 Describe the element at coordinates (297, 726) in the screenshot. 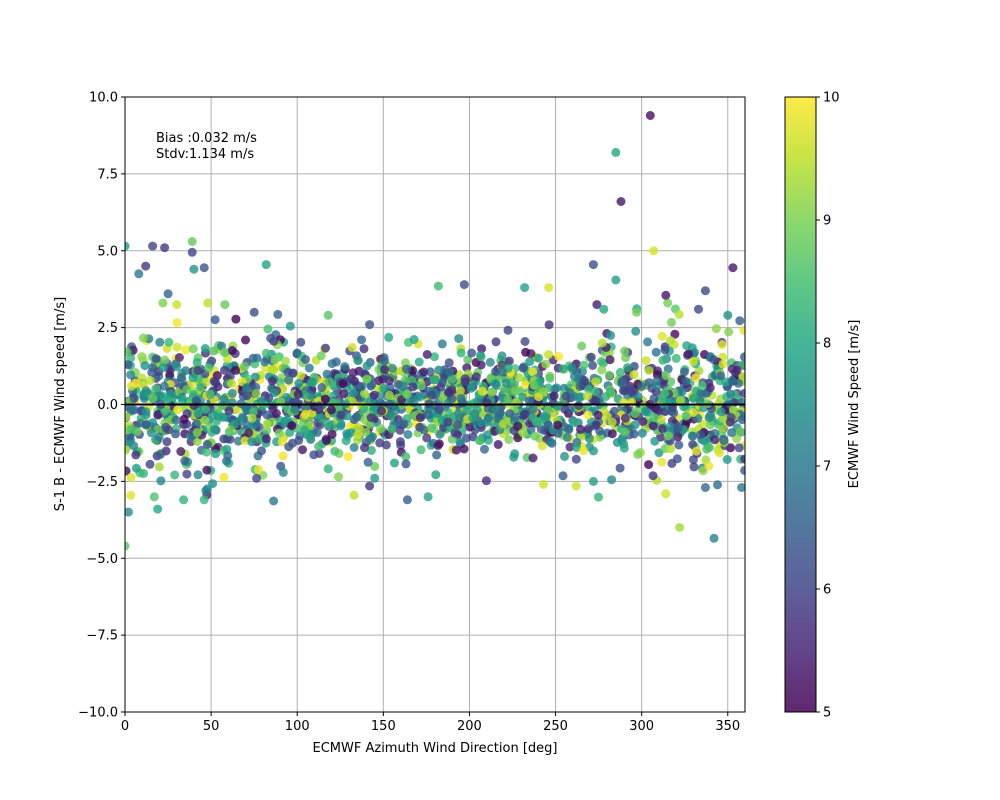

I see `x-tick-label: 100` at that location.